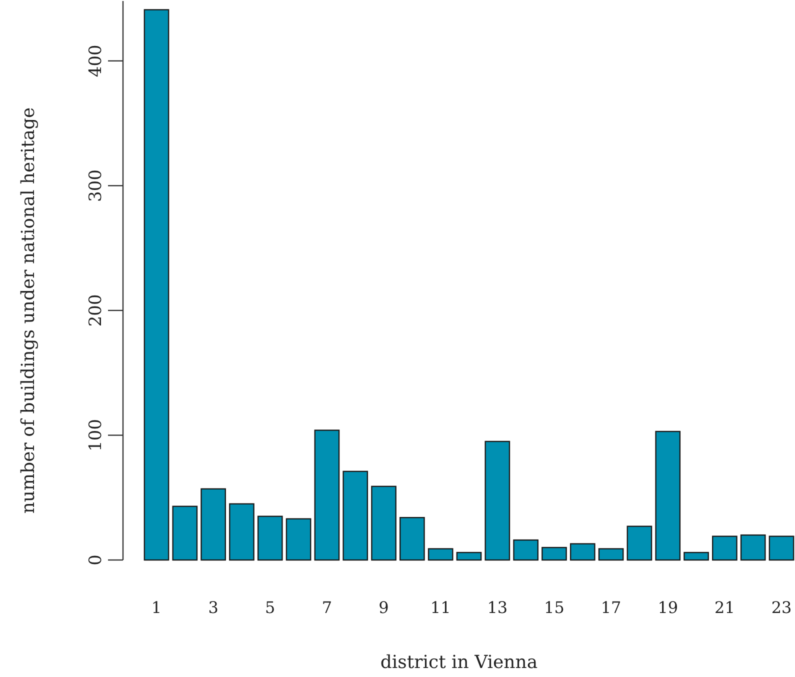  What do you see at coordinates (96, 310) in the screenshot?
I see `y-tick-label: 200` at bounding box center [96, 310].